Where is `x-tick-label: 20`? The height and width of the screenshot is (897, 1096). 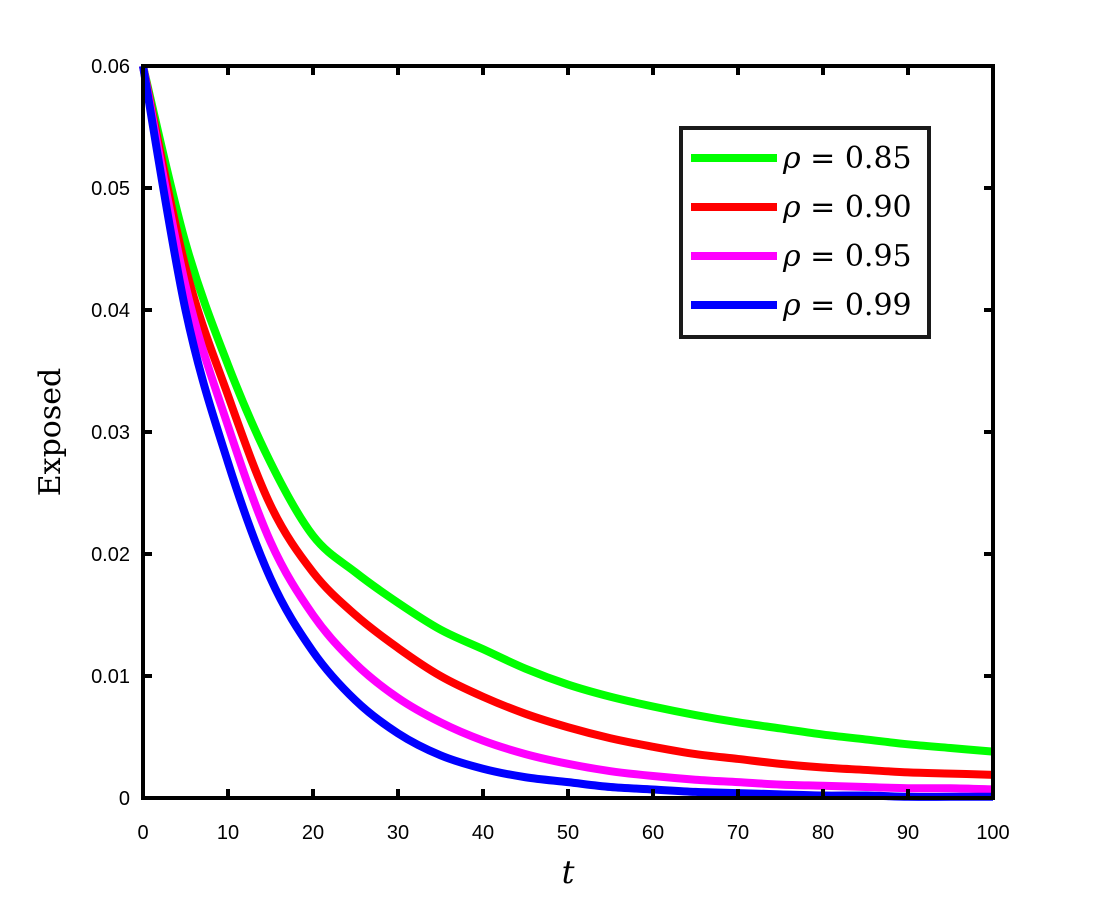 x-tick-label: 20 is located at coordinates (313, 833).